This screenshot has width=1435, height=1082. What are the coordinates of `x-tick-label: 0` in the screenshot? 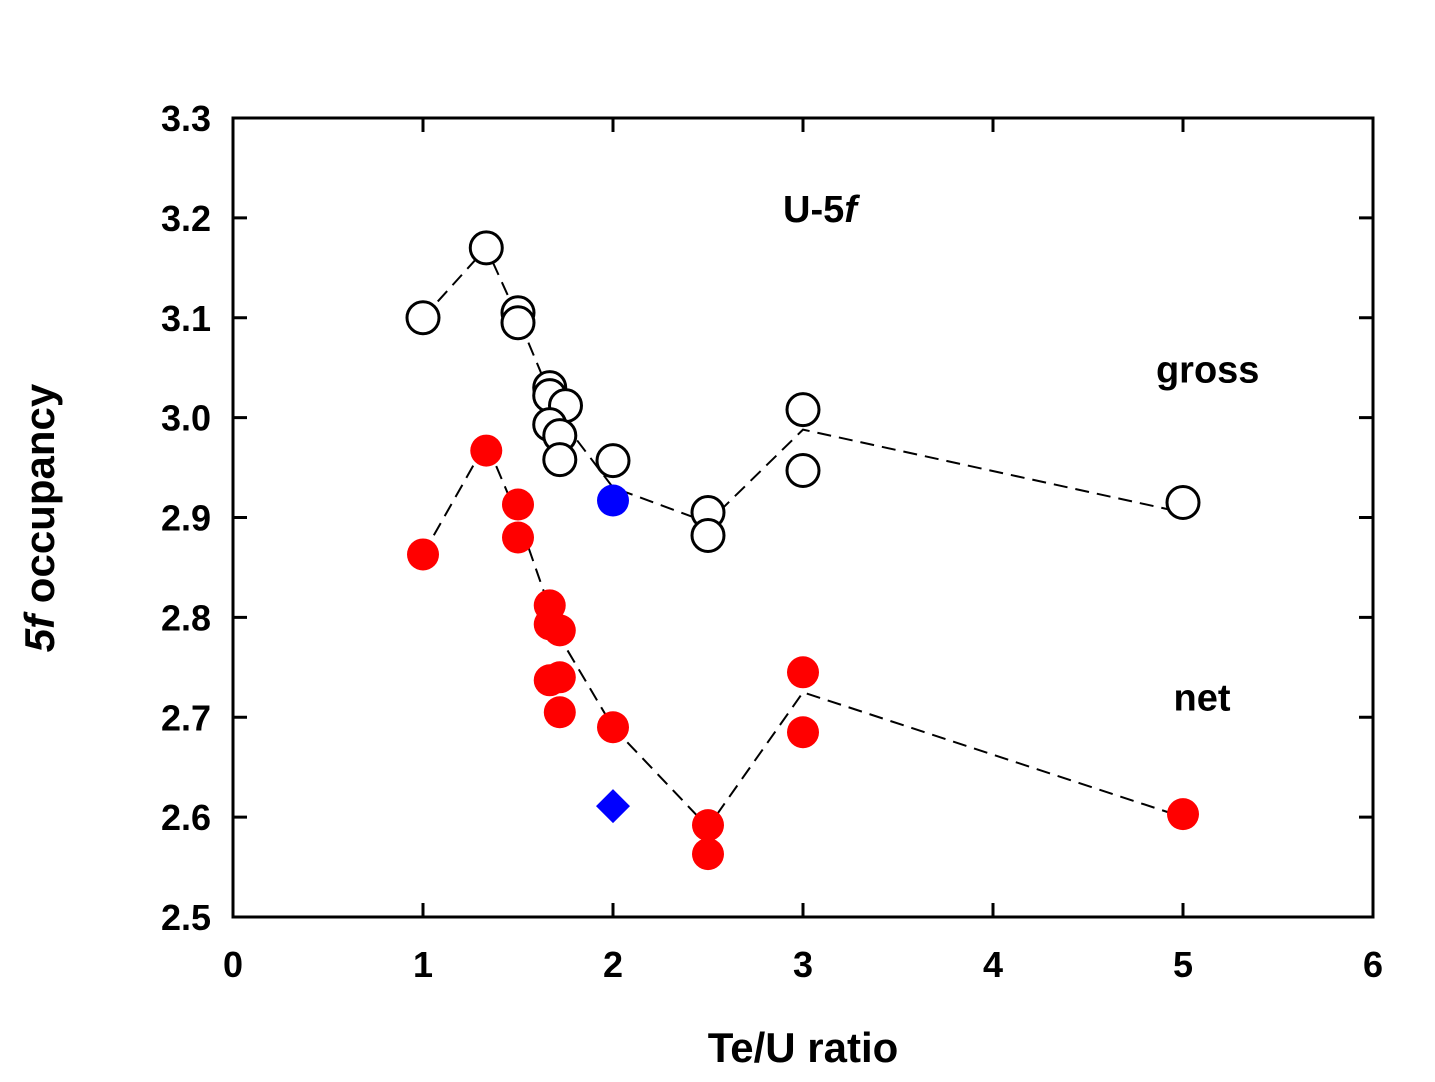 It's located at (233, 964).